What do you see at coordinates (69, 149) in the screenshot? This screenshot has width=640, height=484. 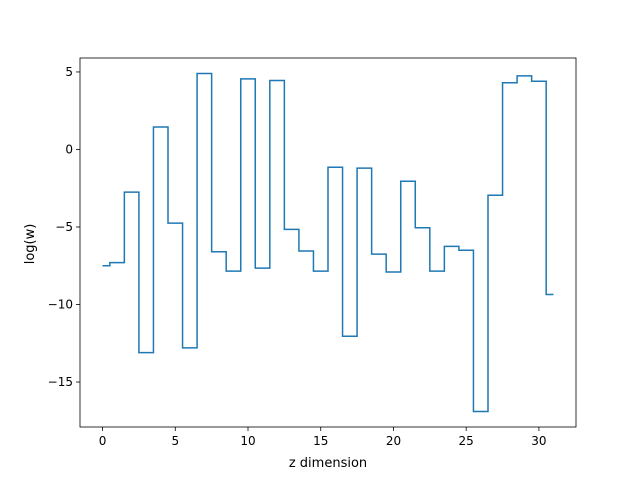 I see `y-tick-label: 0` at bounding box center [69, 149].